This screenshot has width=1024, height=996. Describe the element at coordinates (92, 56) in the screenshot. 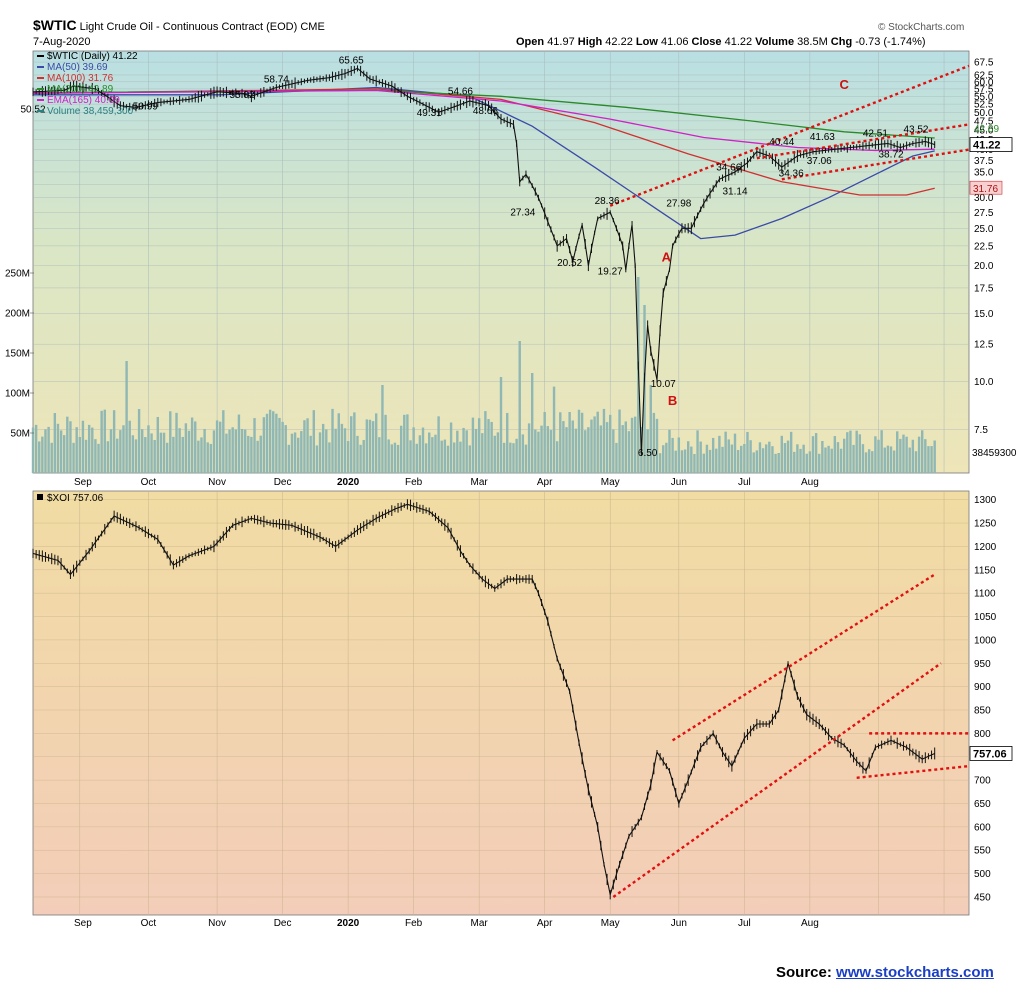

I see `legend-entry: $WTIC (Daily) 41.22` at that location.